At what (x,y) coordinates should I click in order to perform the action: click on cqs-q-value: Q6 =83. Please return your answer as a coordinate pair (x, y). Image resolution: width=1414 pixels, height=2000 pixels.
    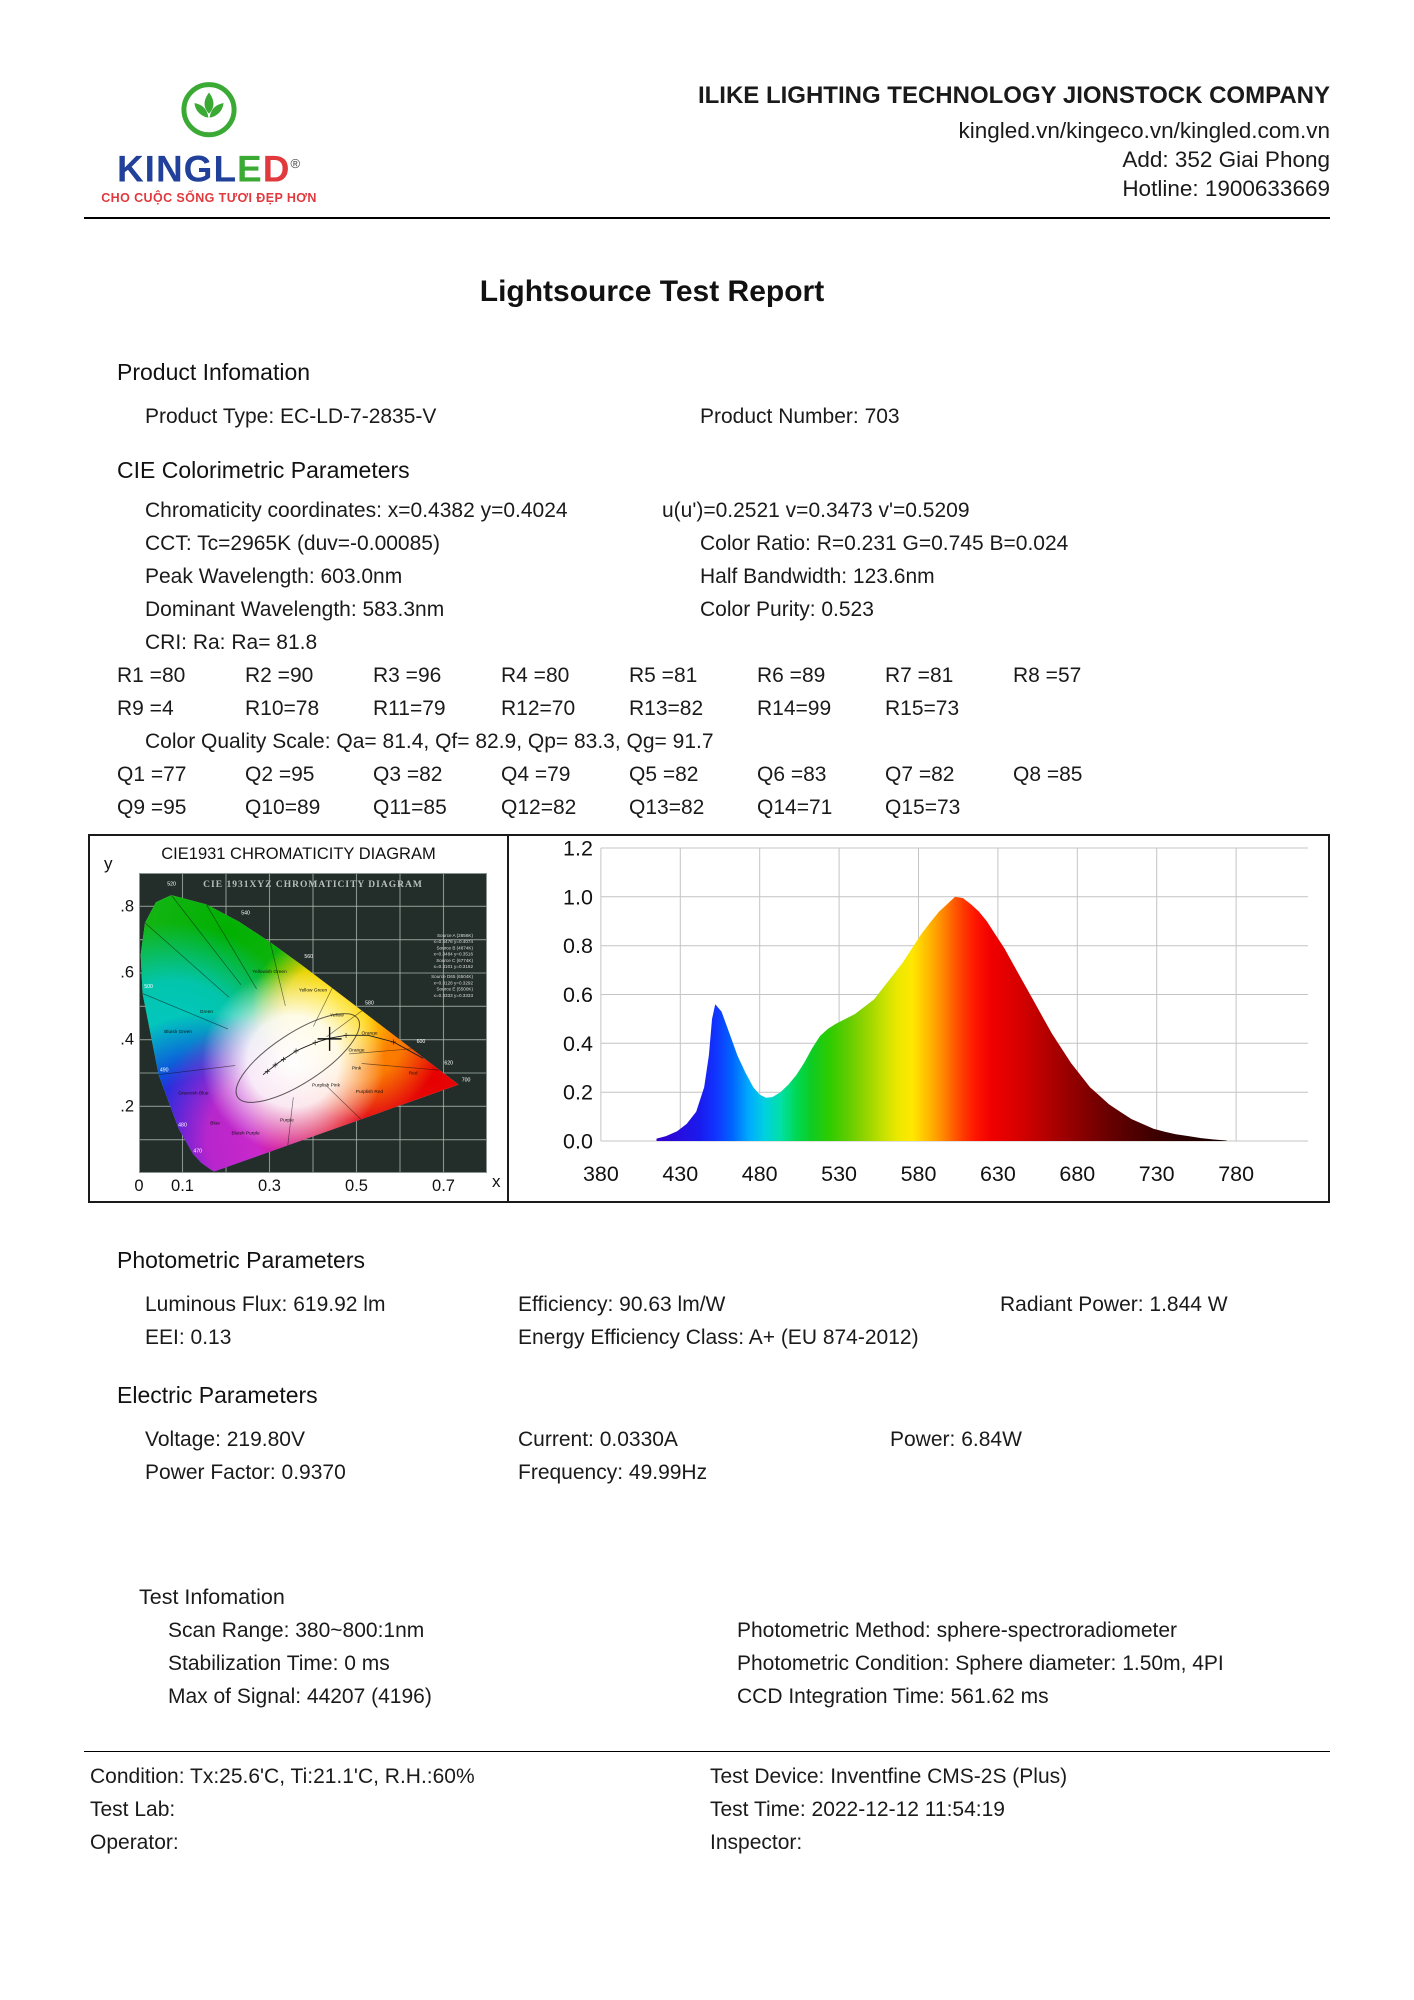
    Looking at the image, I should click on (792, 775).